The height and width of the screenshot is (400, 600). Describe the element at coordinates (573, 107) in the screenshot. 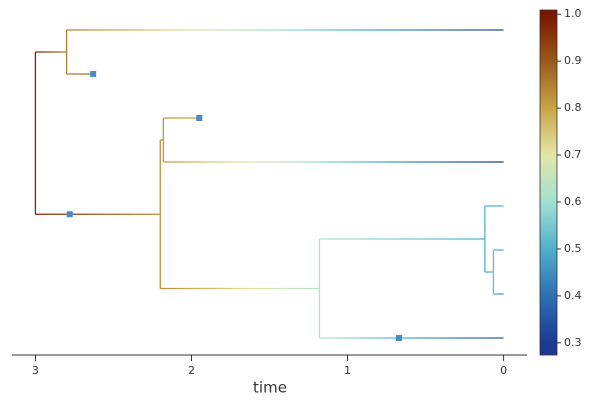

I see `colorbar-tick-label: 0.8` at that location.